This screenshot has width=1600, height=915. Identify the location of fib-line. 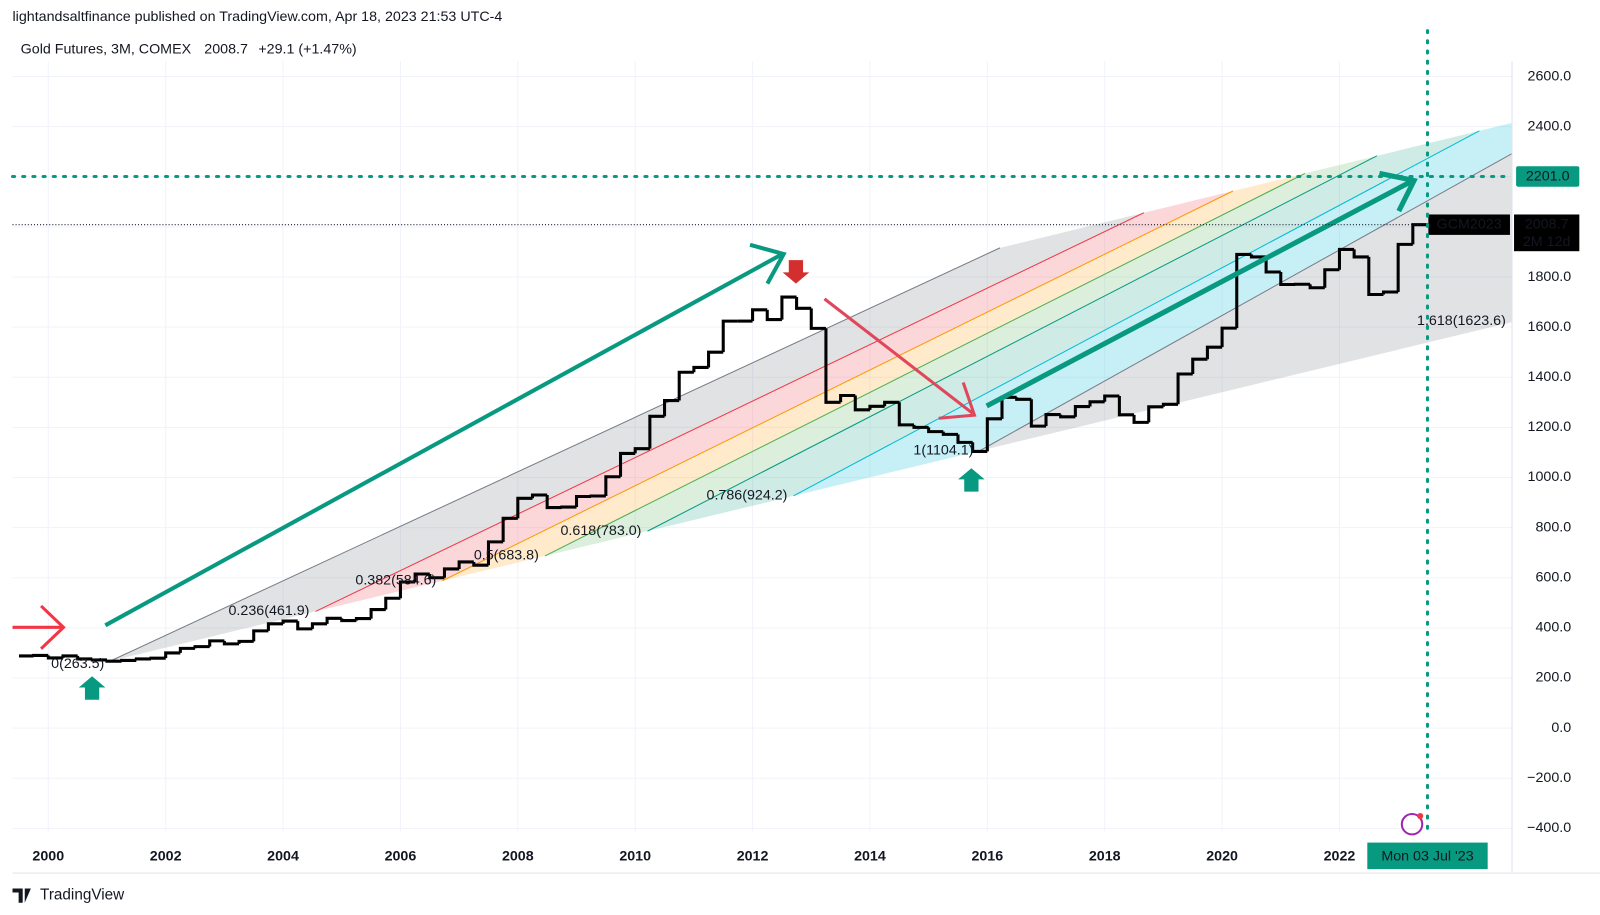
(1246, 302).